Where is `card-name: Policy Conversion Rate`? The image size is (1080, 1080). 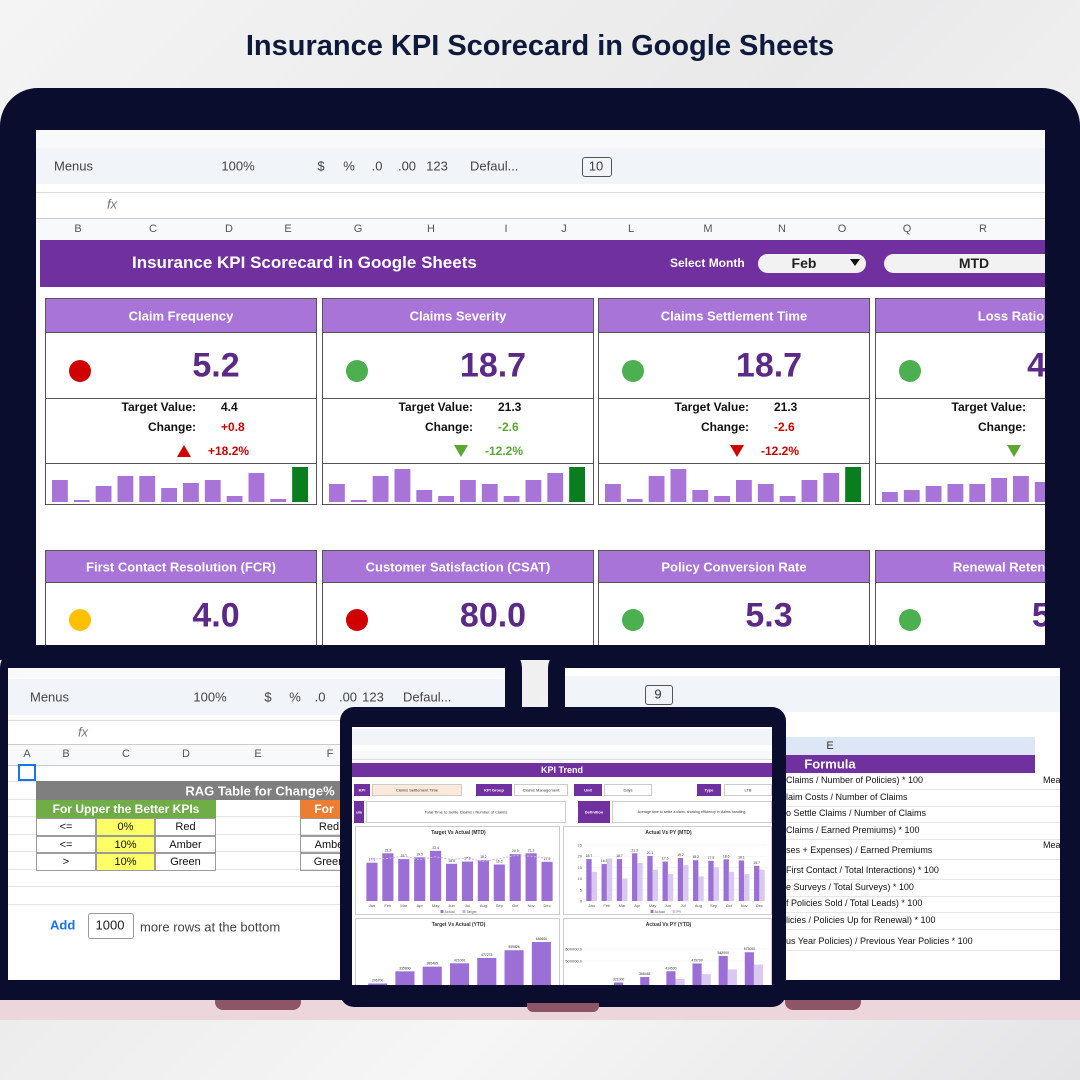 card-name: Policy Conversion Rate is located at coordinates (734, 567).